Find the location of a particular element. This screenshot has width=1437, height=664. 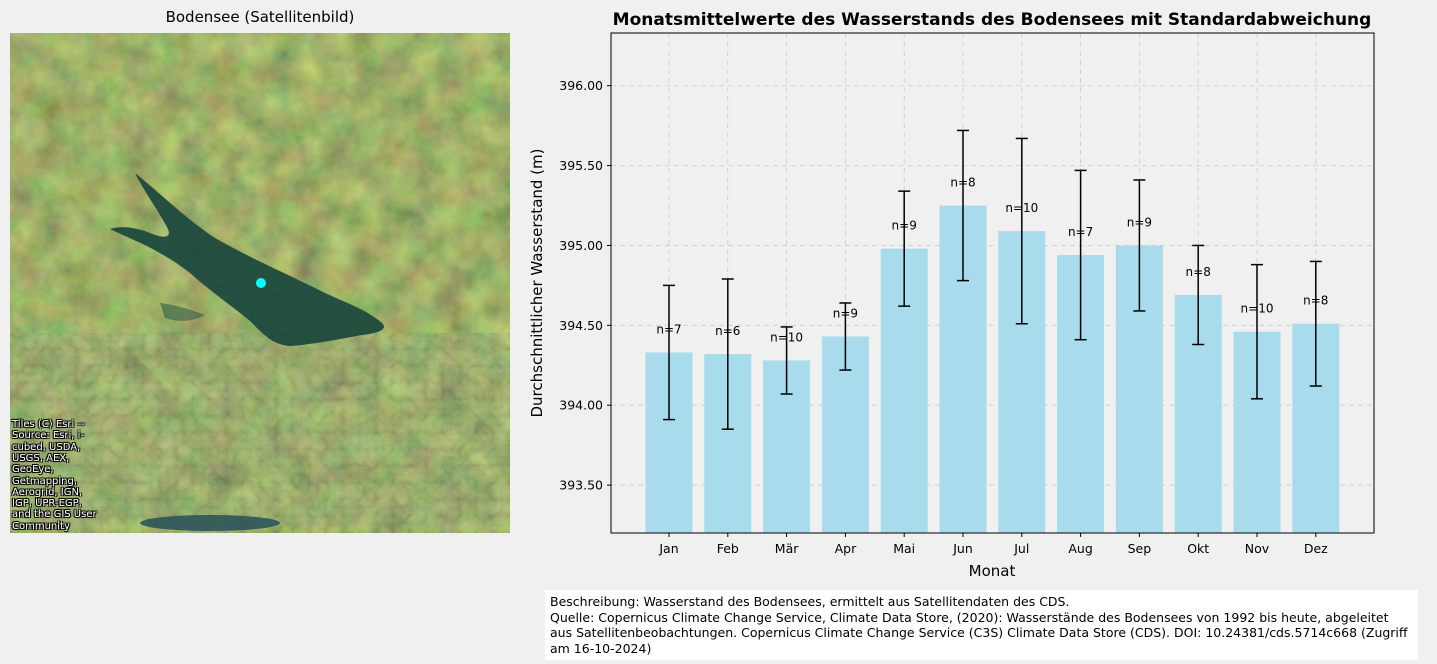

x-tick-label-Okt: Okt is located at coordinates (1198, 548).